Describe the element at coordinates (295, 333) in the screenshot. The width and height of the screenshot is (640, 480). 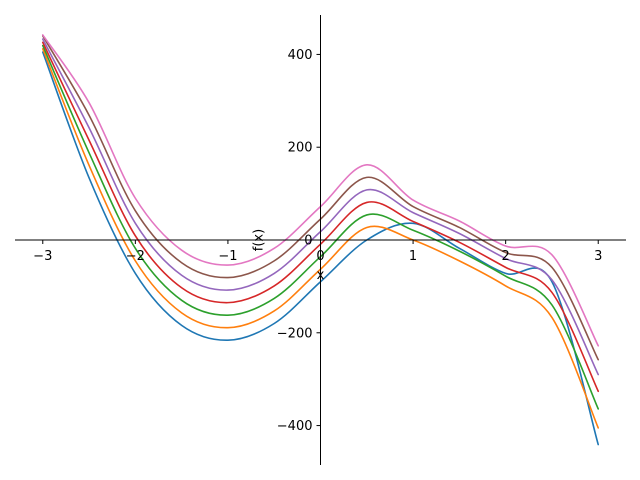
I see `y-tick-label: −200` at that location.